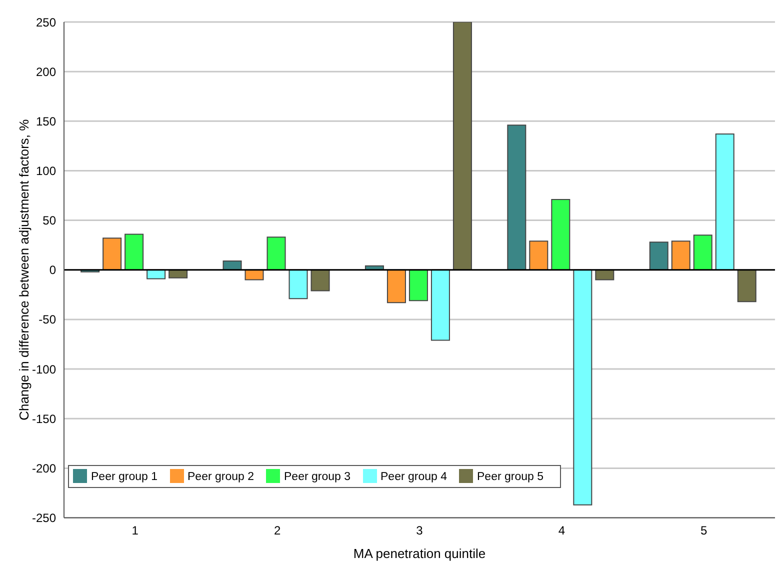  I want to click on y-tick-label: -250, so click(44, 518).